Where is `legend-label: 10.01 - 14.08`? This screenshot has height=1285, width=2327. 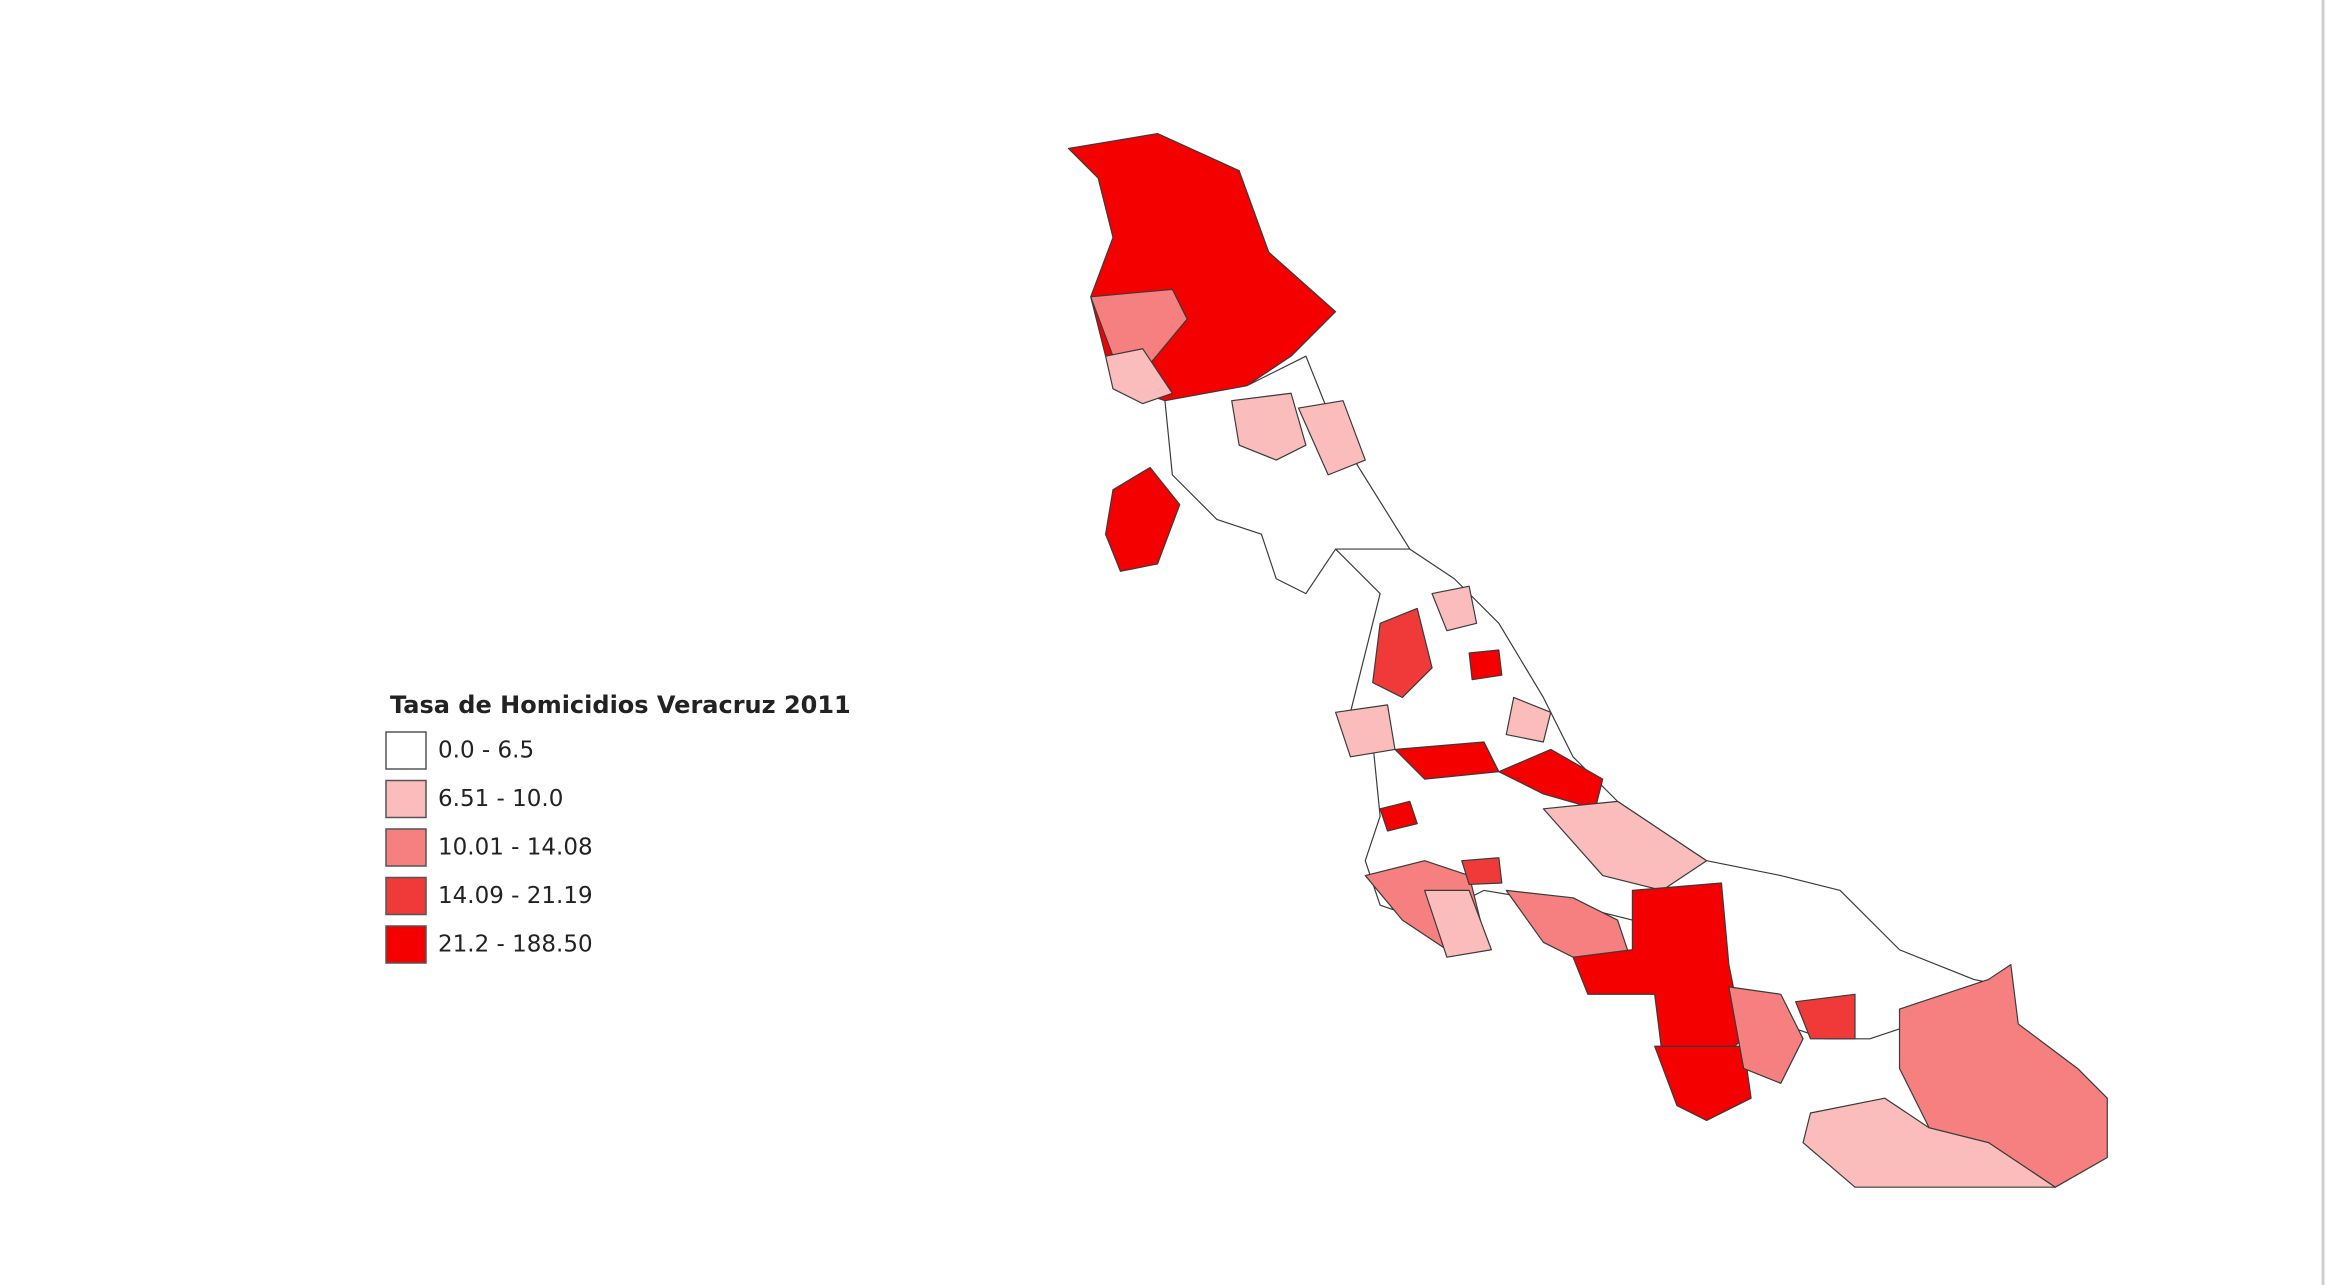
legend-label: 10.01 - 14.08 is located at coordinates (515, 848).